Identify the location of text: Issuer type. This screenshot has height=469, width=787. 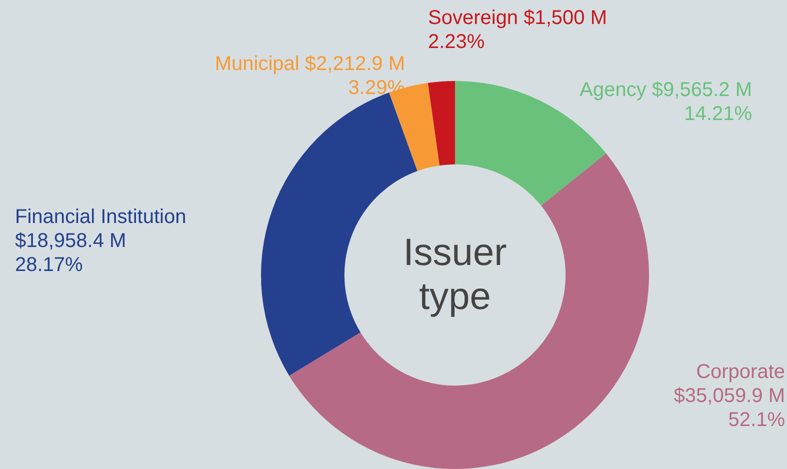
(455, 275).